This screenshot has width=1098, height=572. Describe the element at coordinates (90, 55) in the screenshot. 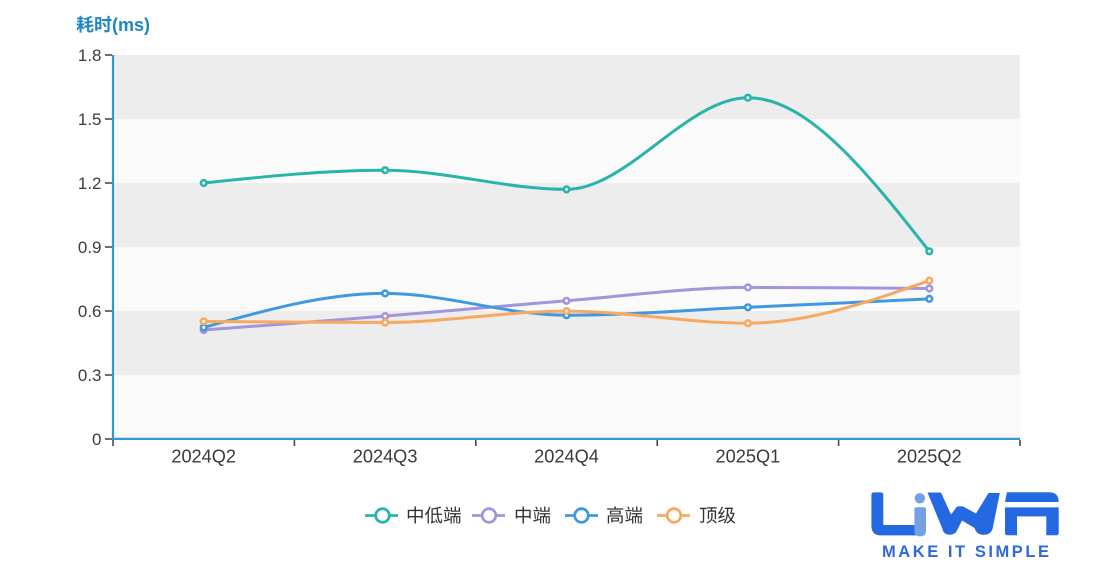

I see `svg-text: 1.8` at that location.